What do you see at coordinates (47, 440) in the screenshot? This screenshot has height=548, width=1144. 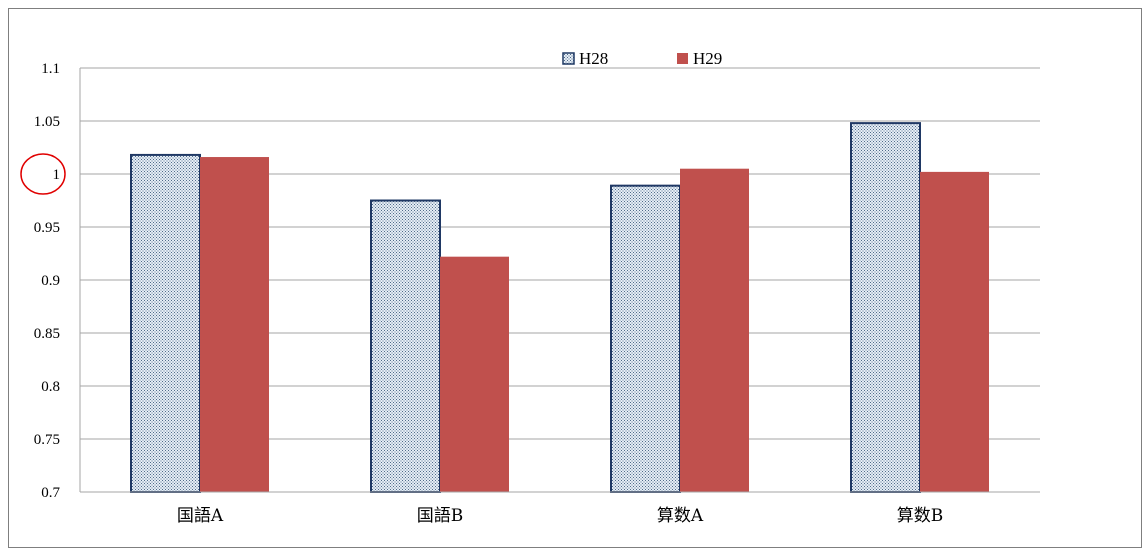 I see `y-tick-label: 0.75` at bounding box center [47, 440].